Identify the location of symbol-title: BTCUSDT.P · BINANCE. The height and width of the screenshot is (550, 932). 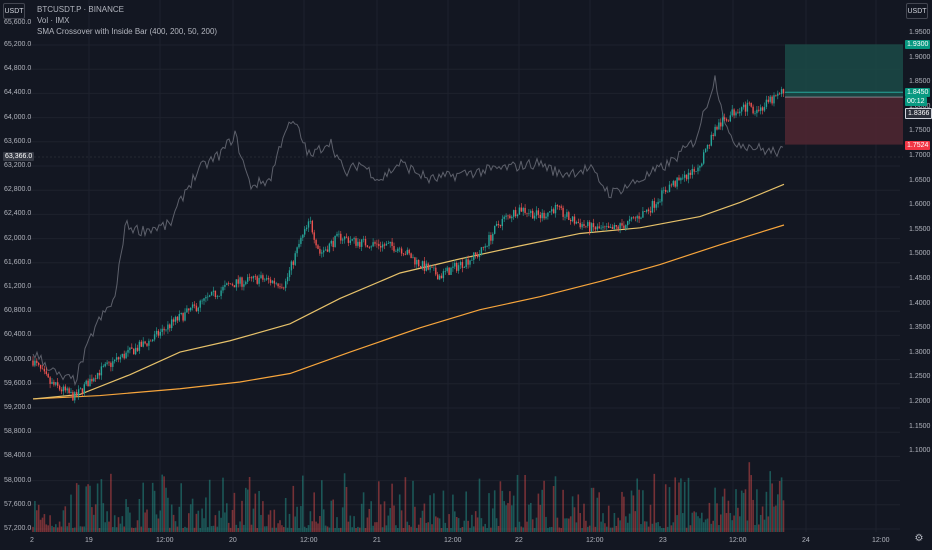
(80, 9).